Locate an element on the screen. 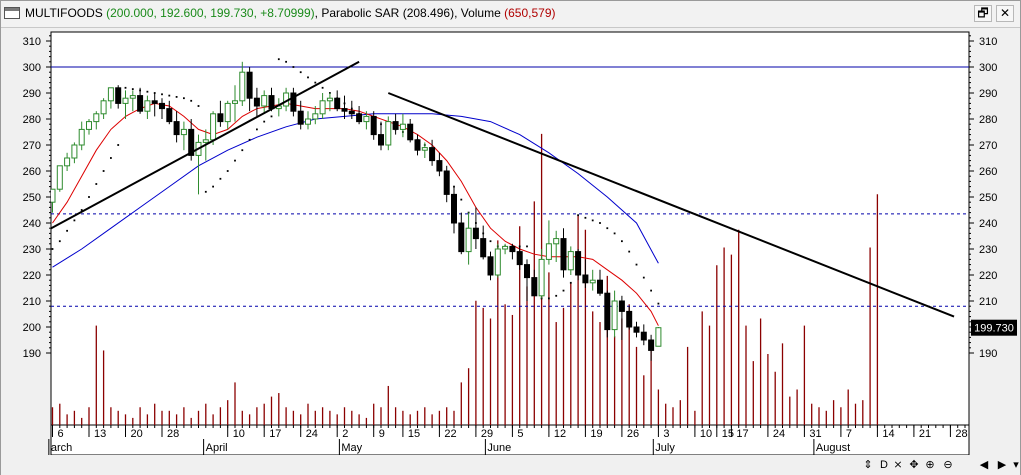  x-tick-label: 9 is located at coordinates (382, 434).